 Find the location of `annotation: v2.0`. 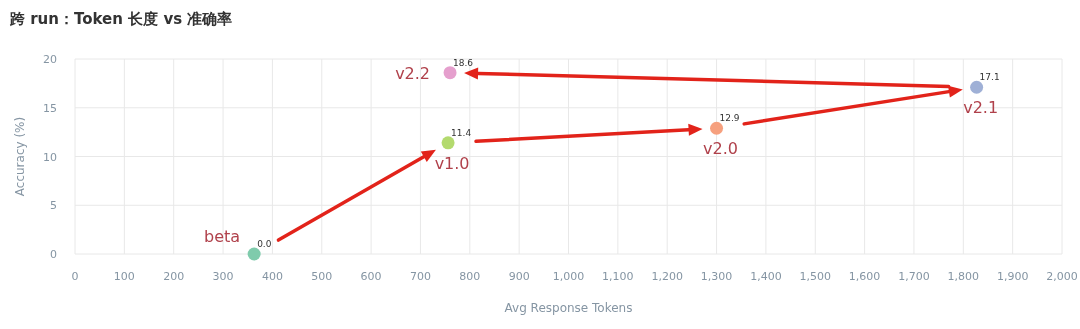

annotation: v2.0 is located at coordinates (721, 149).